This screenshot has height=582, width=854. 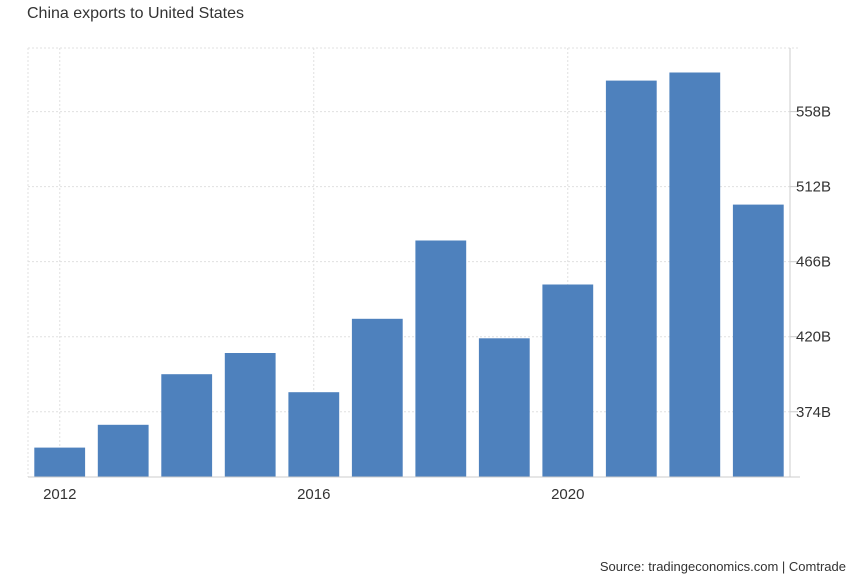 I want to click on x-axis-labels: 2012 2016 2020, so click(x=313, y=494).